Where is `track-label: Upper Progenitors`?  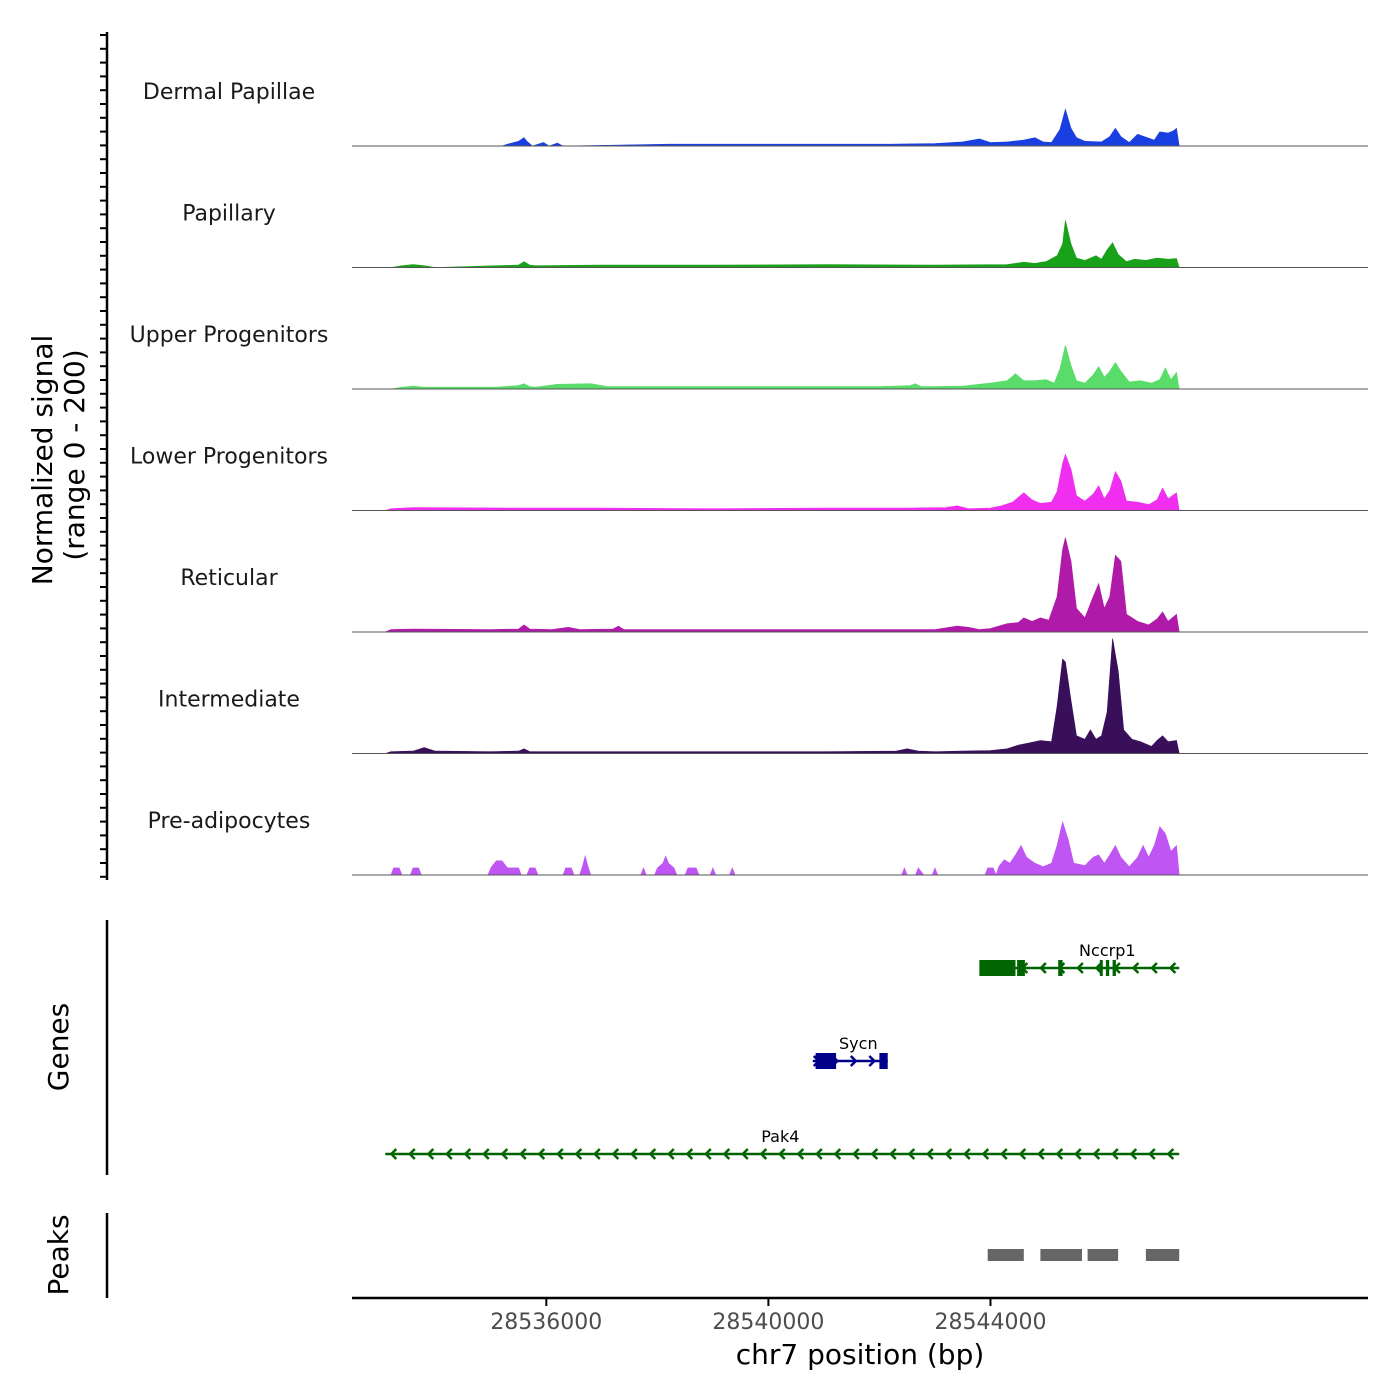 track-label: Upper Progenitors is located at coordinates (229, 335).